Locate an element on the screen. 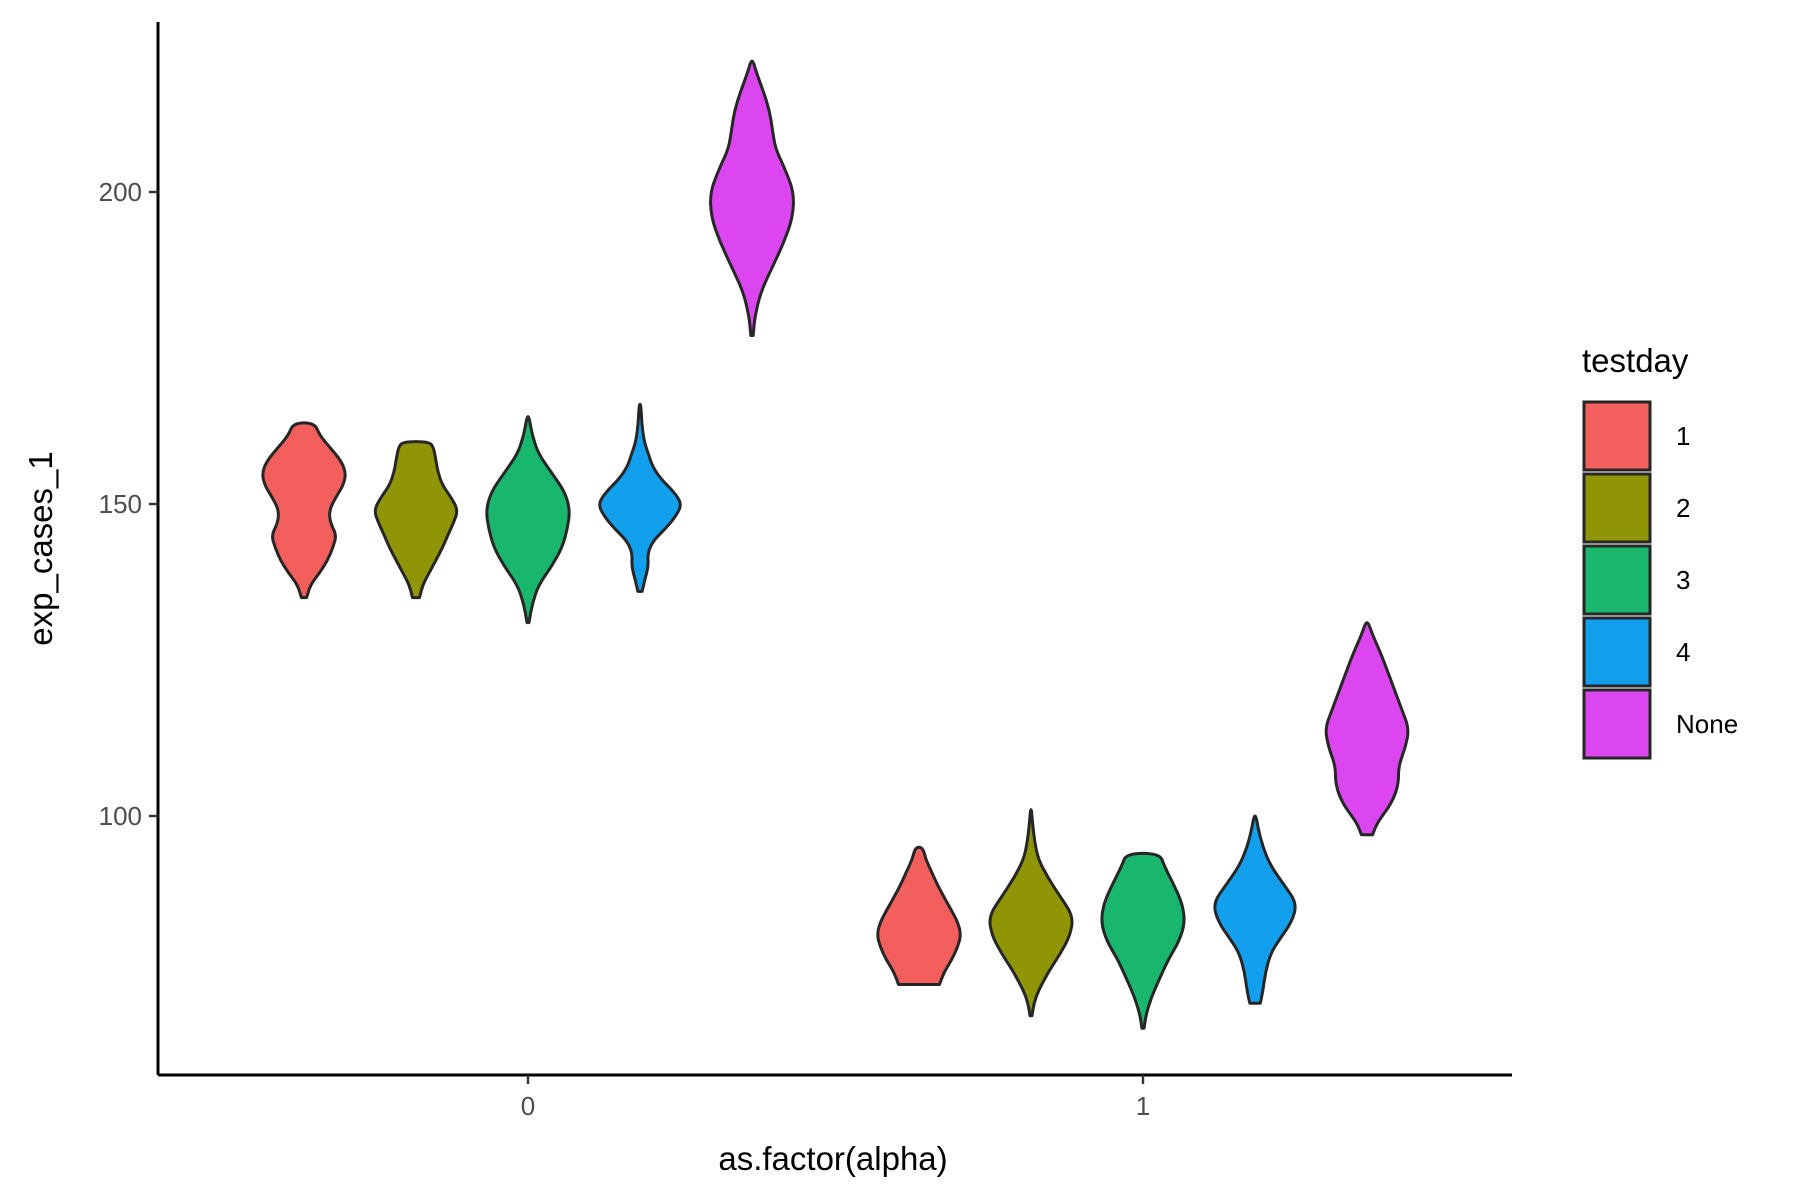  y-tick-label: 100 is located at coordinates (120, 816).